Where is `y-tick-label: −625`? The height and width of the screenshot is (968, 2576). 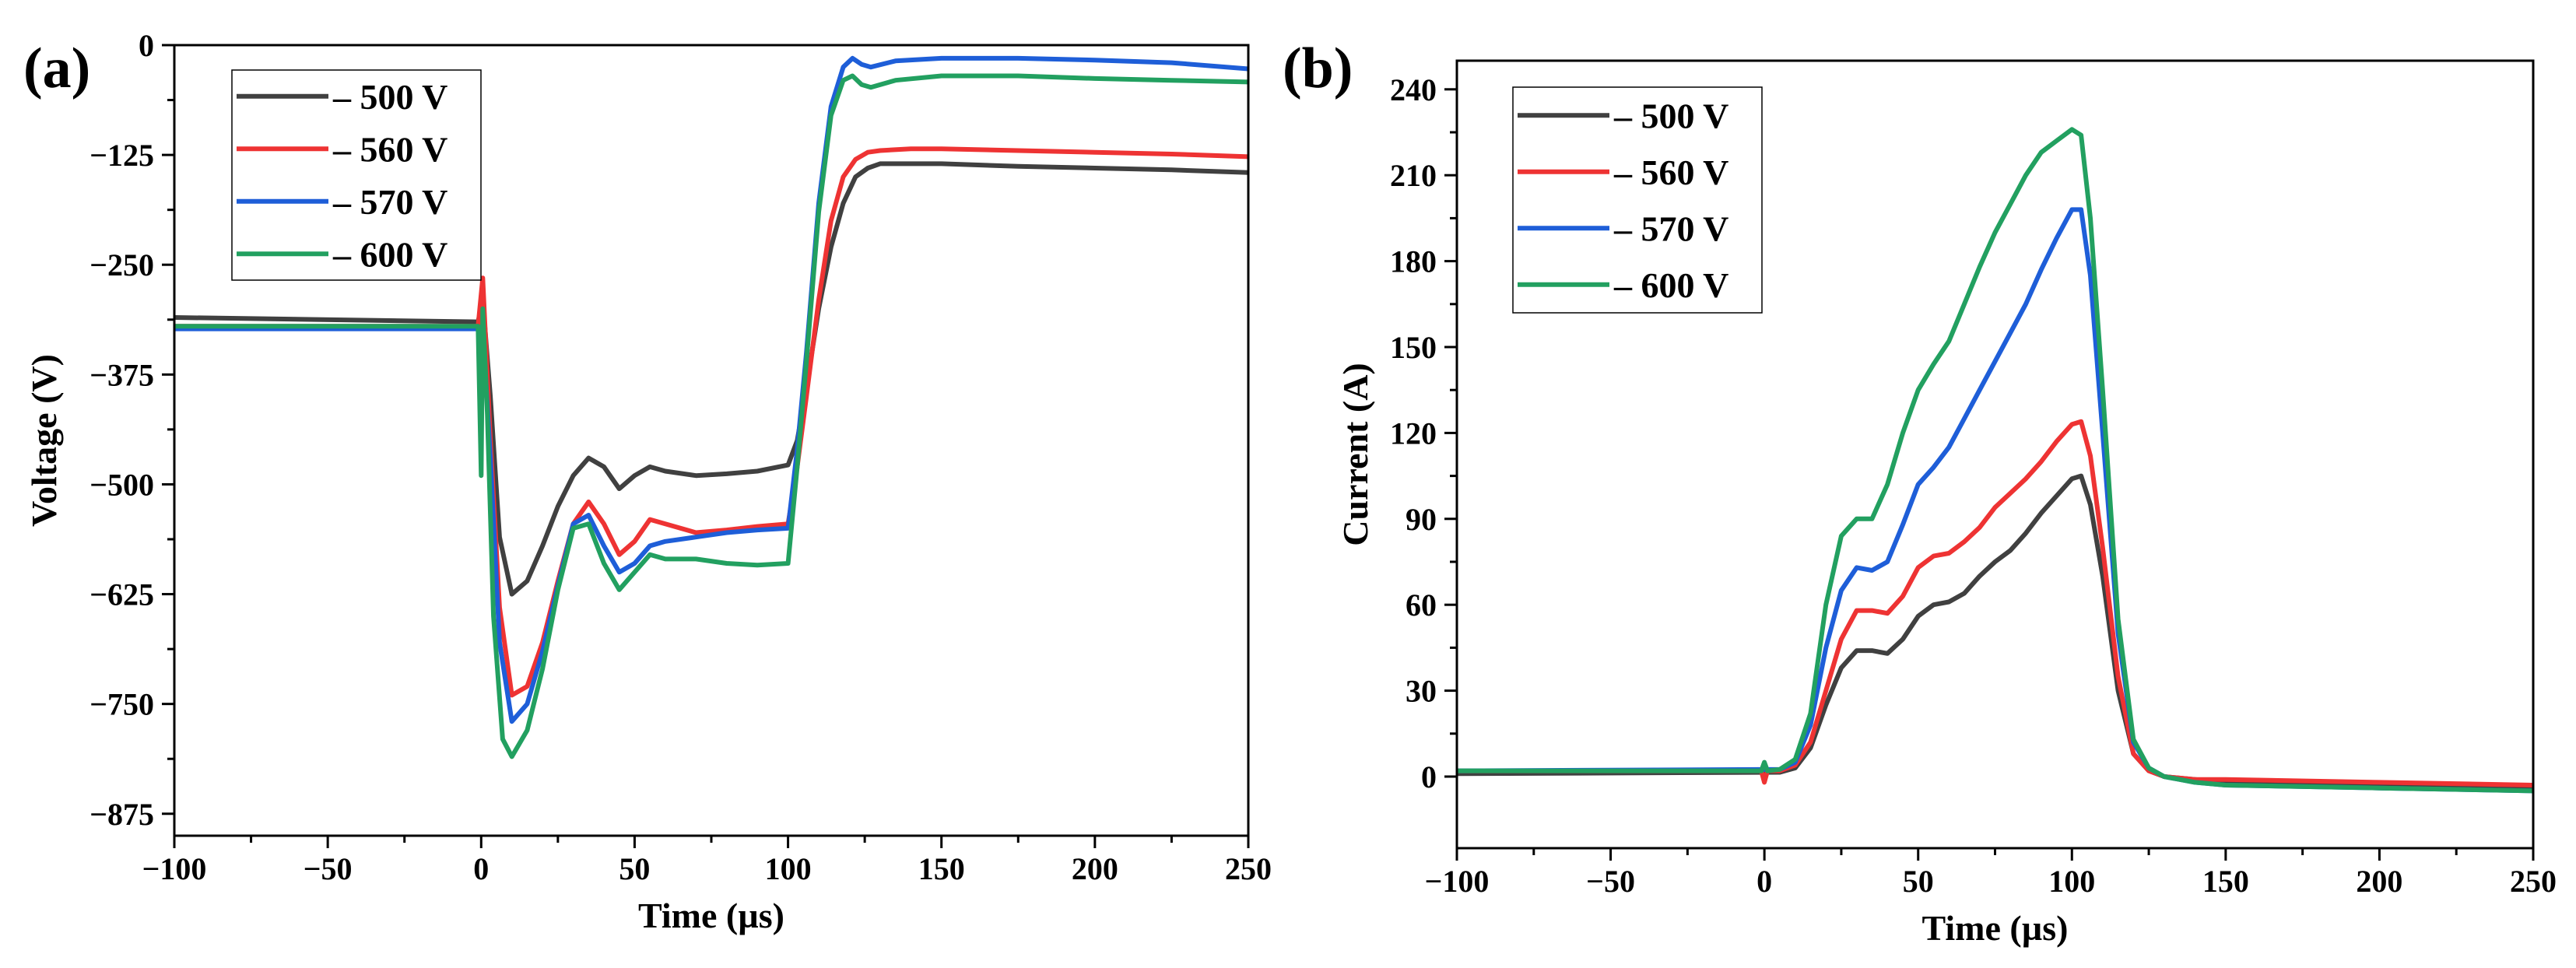
y-tick-label: −625 is located at coordinates (122, 594).